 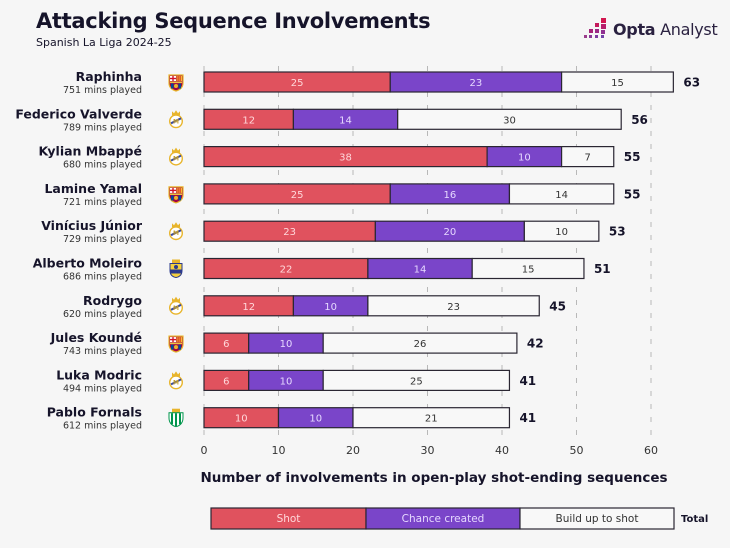 What do you see at coordinates (176, 268) in the screenshot?
I see `las-palmas-crest-icon` at bounding box center [176, 268].